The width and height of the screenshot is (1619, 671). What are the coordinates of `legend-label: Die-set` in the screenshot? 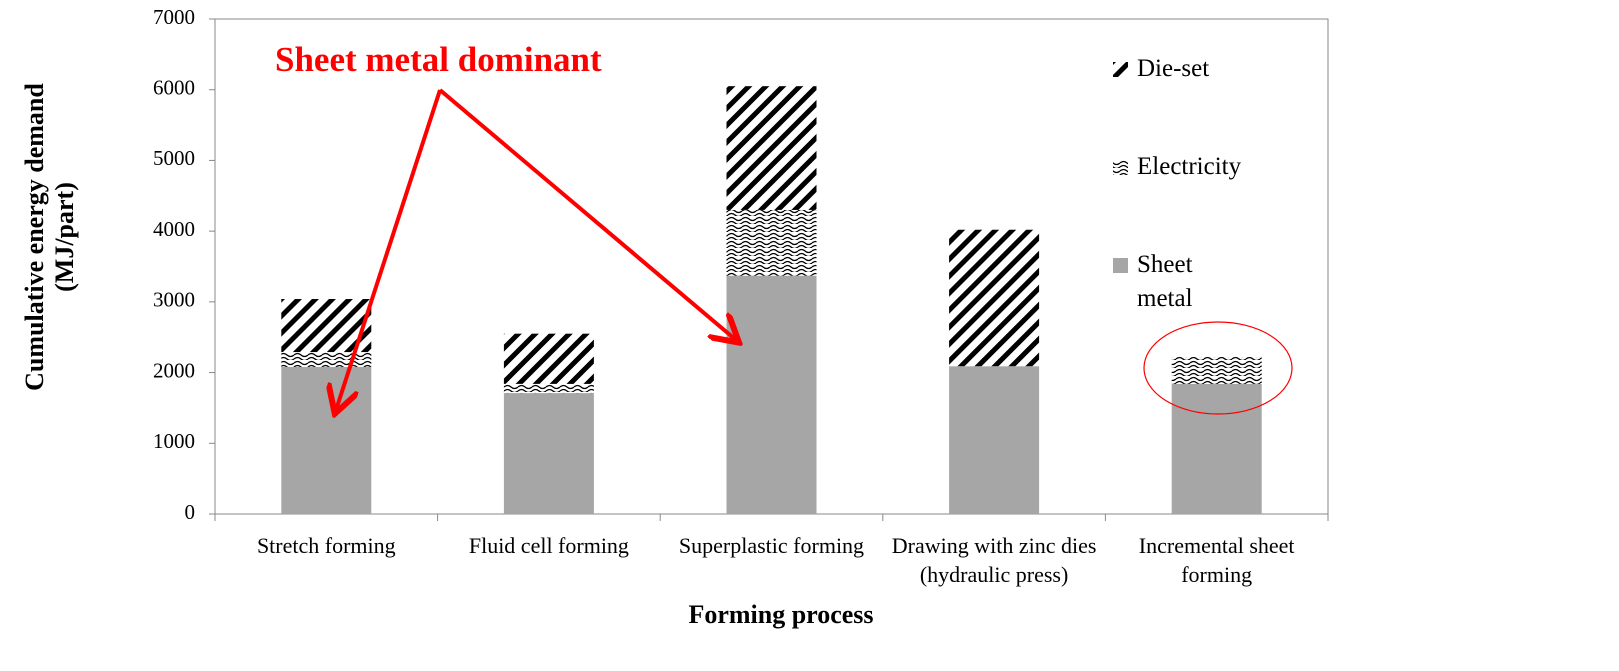 It's located at (1173, 68).